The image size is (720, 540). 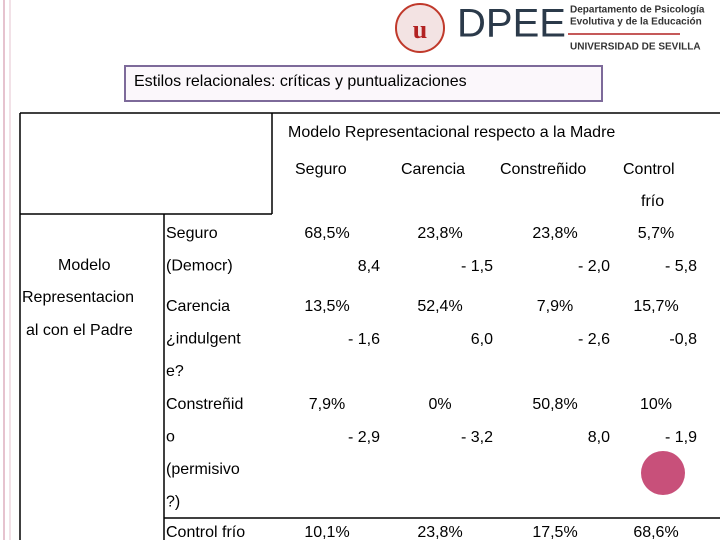 I want to click on row-label: o, so click(x=170, y=437).